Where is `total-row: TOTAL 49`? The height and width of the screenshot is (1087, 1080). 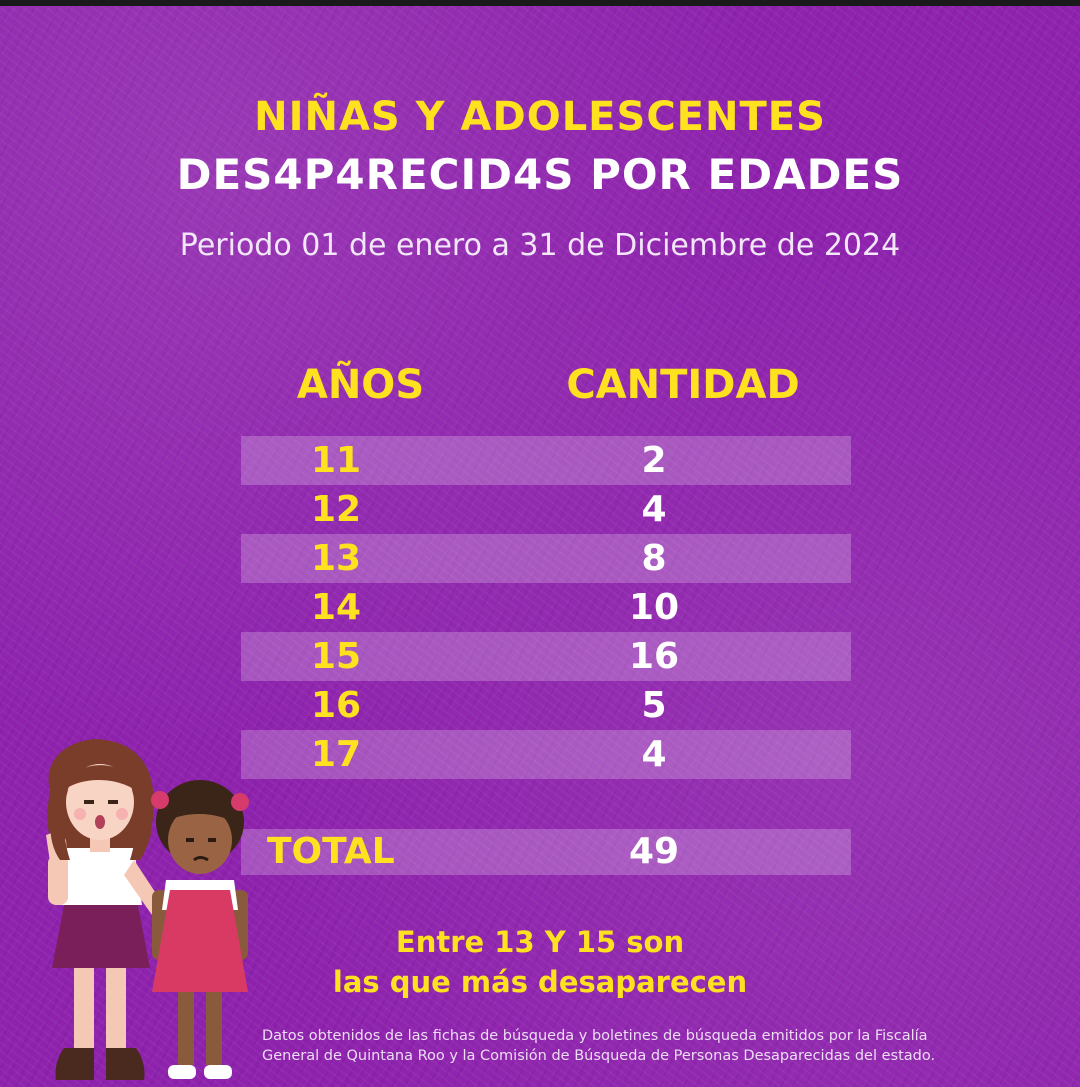
total-row: TOTAL 49 is located at coordinates (546, 852).